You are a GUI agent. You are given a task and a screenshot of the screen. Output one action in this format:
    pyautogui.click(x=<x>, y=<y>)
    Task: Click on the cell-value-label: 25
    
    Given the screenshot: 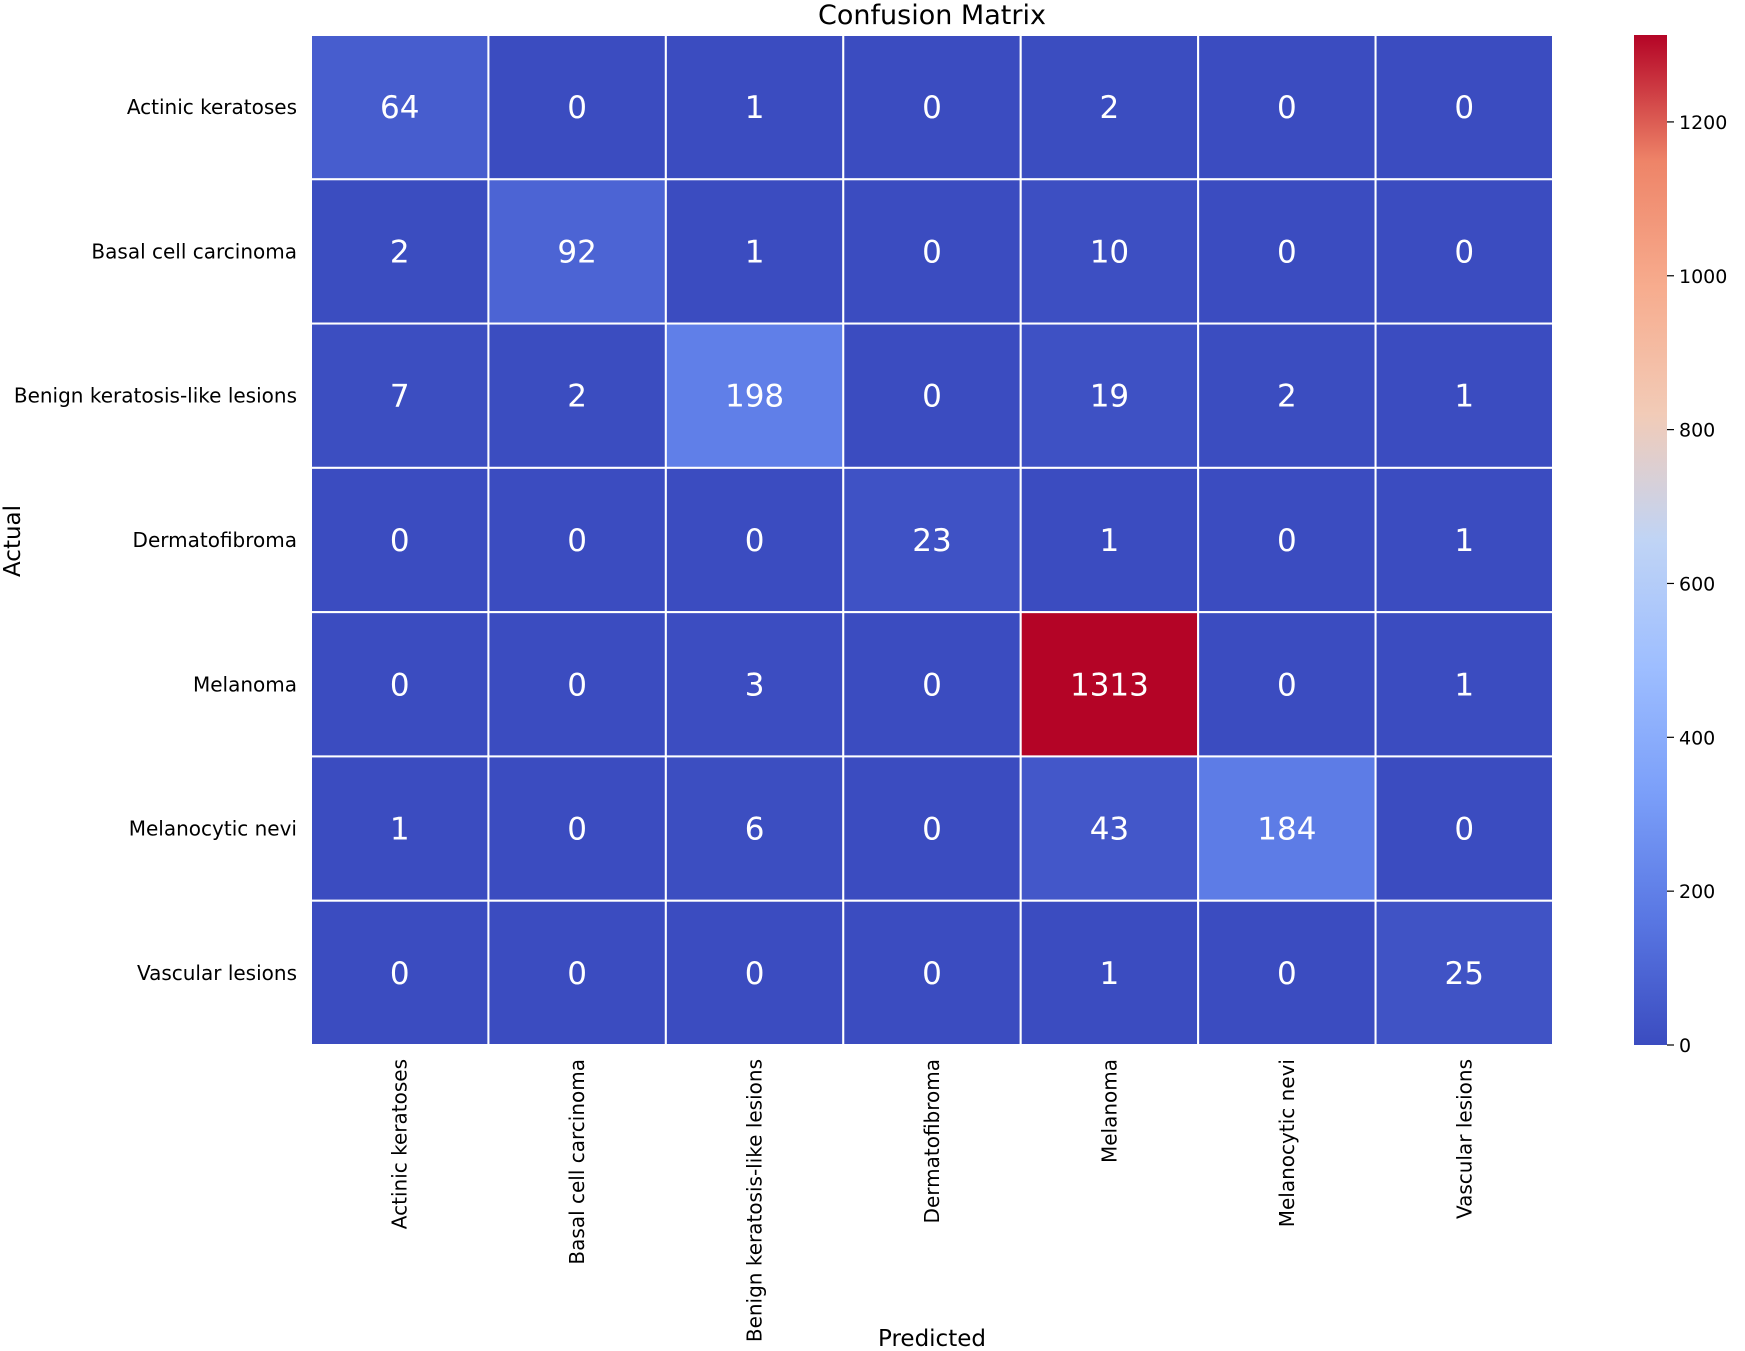 What is the action you would take?
    pyautogui.click(x=1464, y=974)
    